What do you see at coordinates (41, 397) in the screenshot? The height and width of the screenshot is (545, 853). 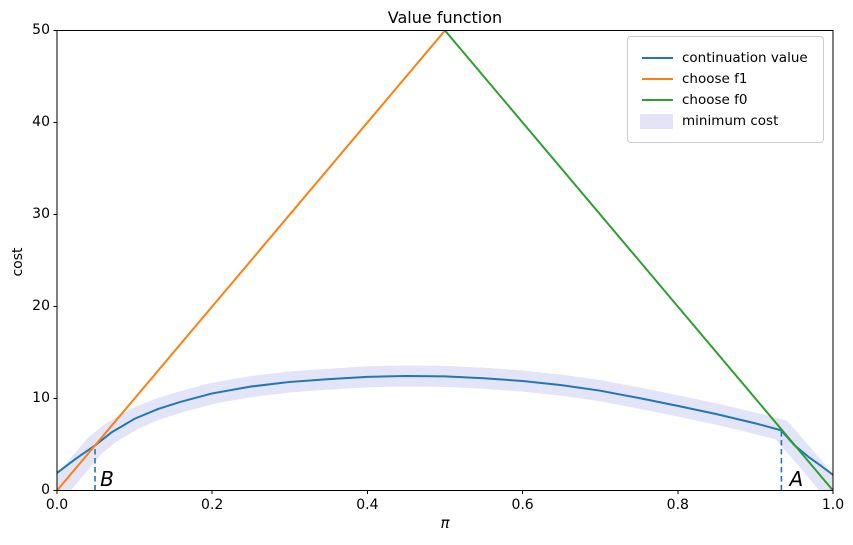 I see `y-tick-label: 10` at bounding box center [41, 397].